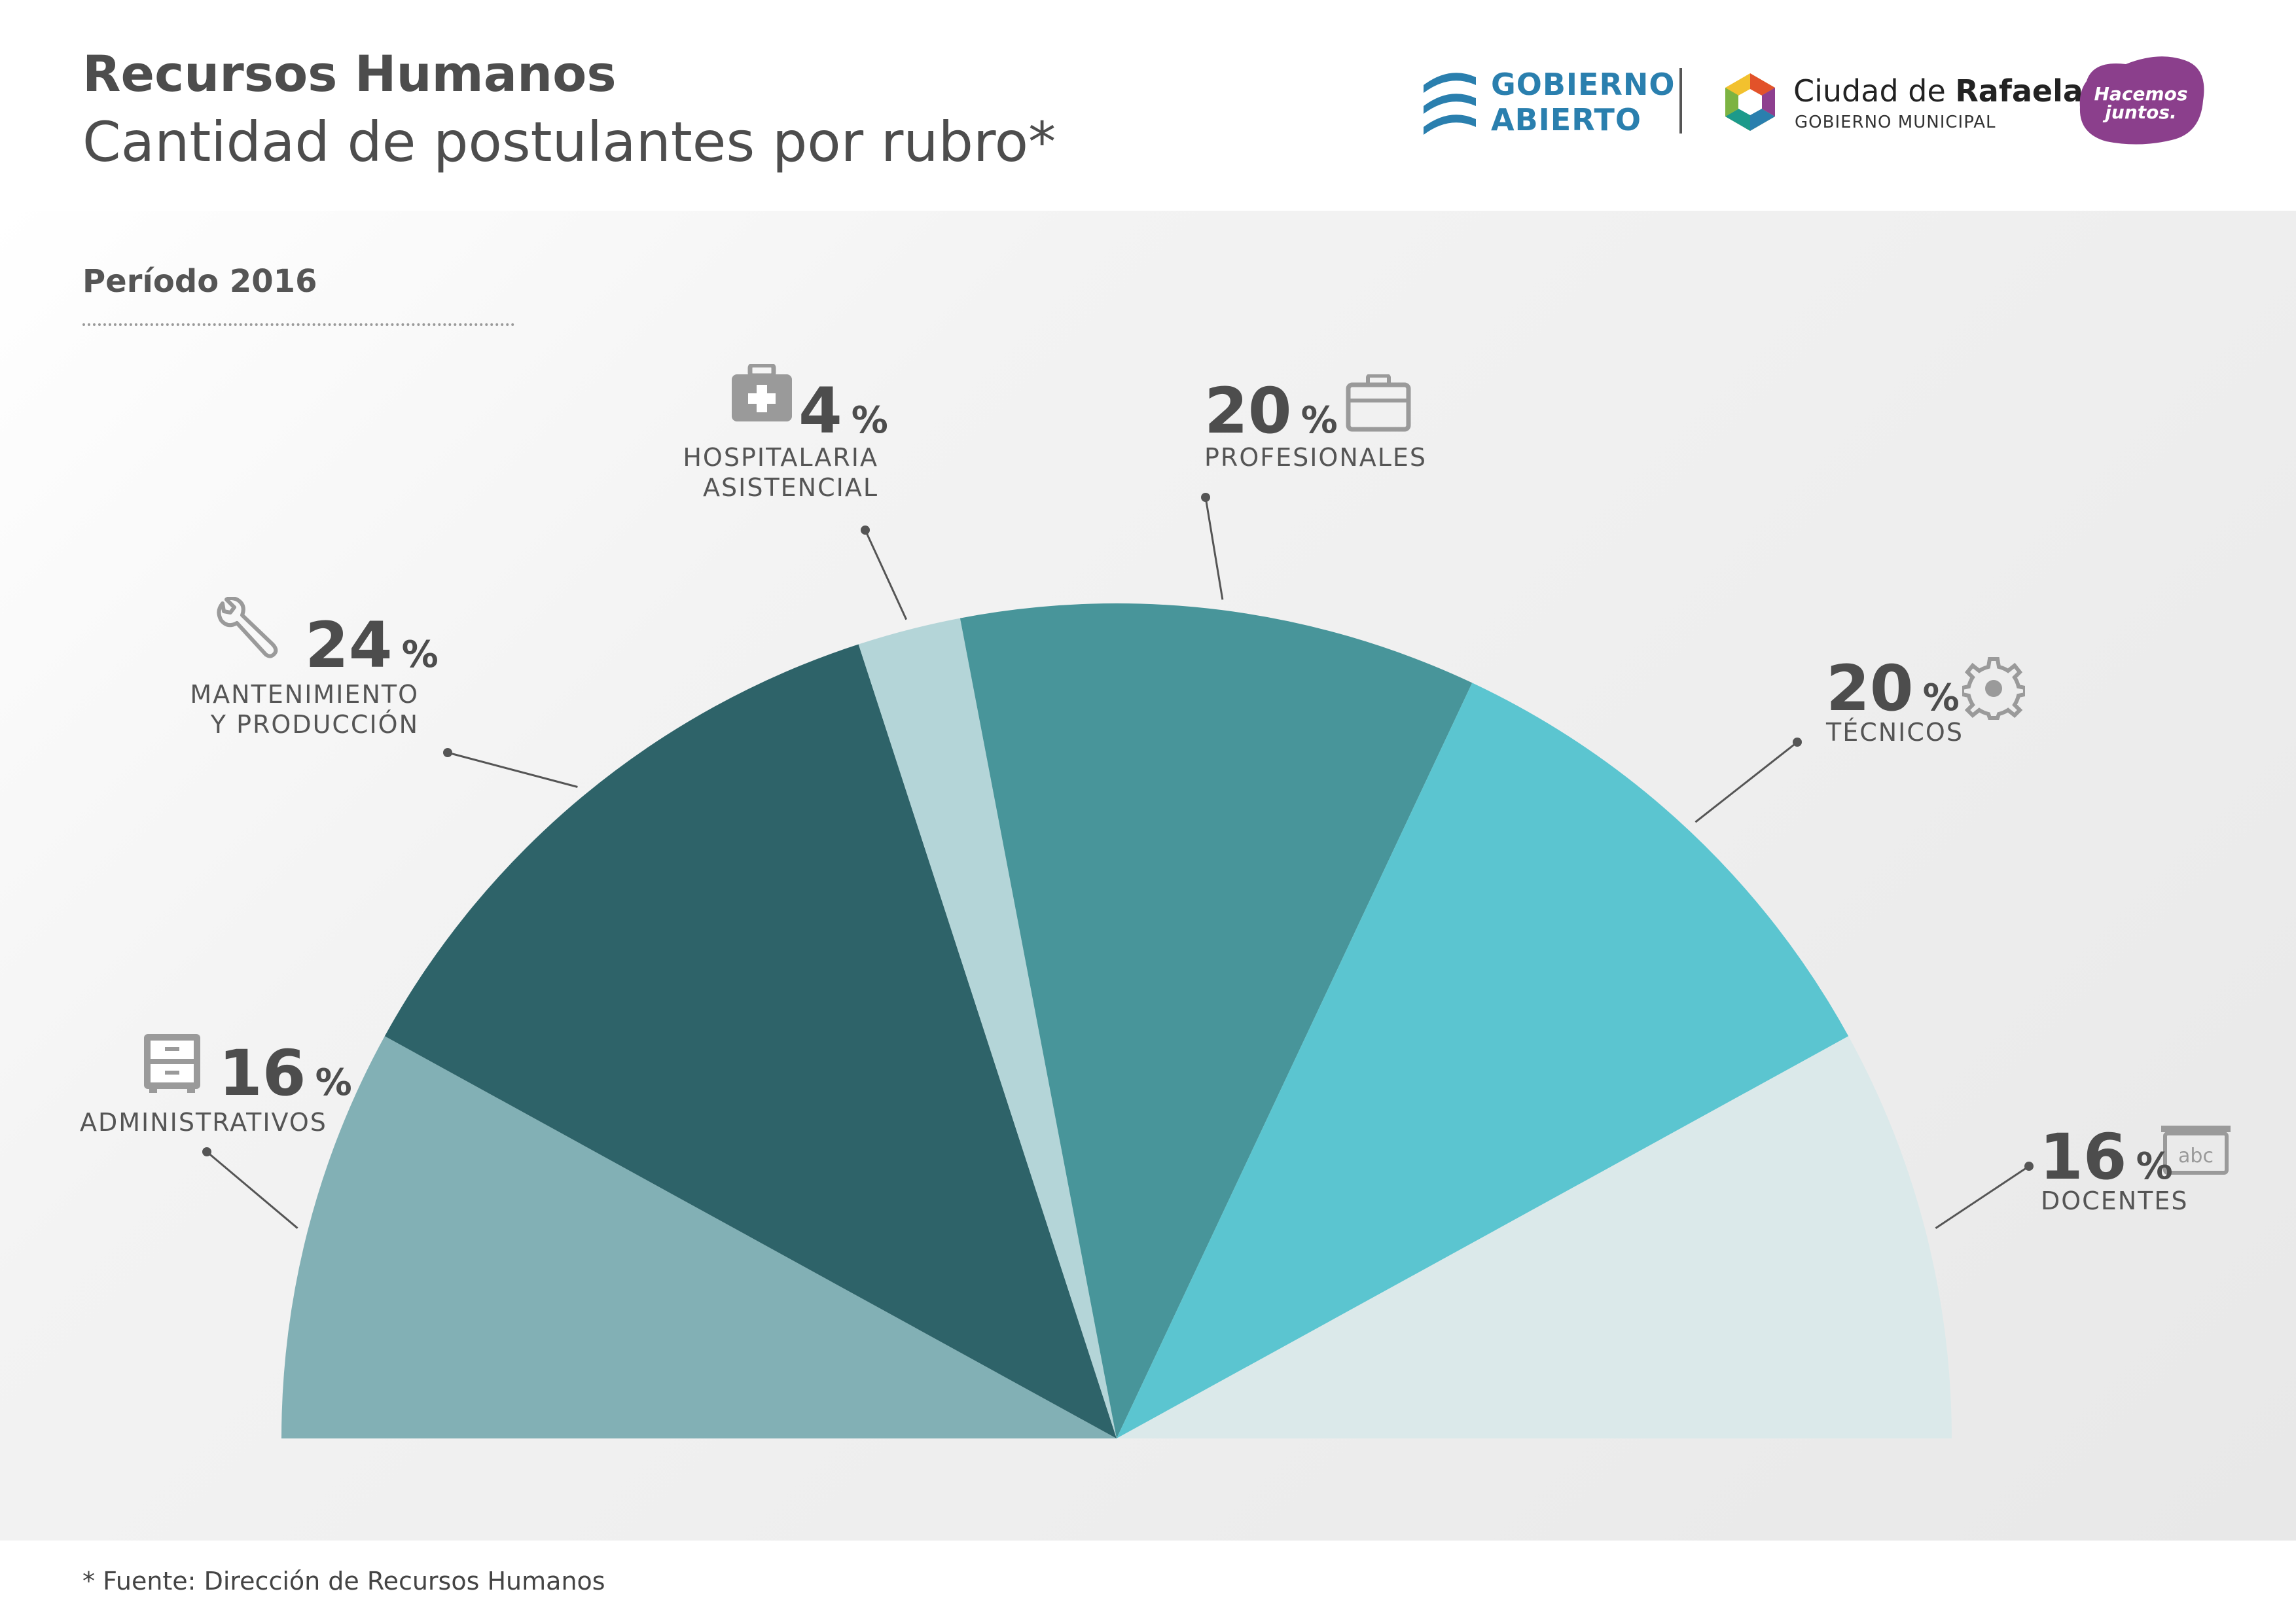  I want to click on rafaela-logo-name: Ciudad de Rafaela, so click(1938, 91).